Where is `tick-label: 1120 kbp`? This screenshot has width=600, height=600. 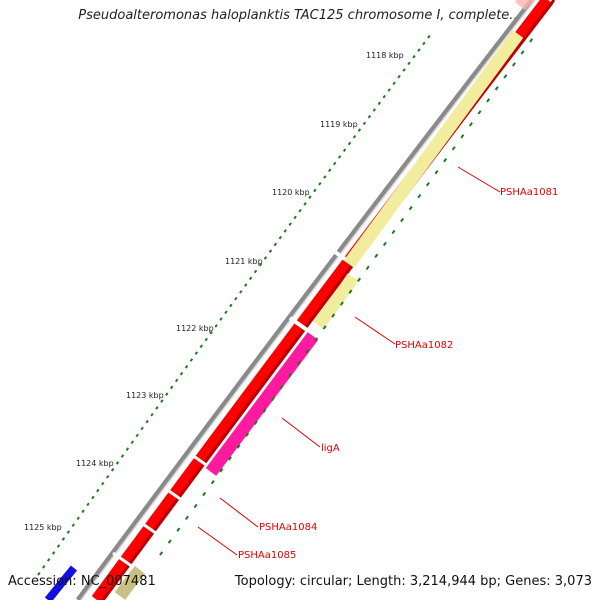
tick-label: 1120 kbp is located at coordinates (291, 192).